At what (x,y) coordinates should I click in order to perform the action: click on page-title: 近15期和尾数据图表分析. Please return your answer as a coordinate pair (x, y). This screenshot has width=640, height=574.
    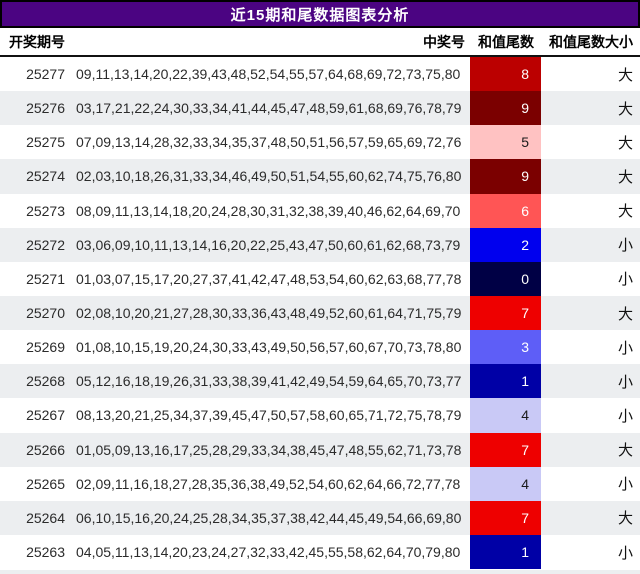
    Looking at the image, I should click on (320, 14).